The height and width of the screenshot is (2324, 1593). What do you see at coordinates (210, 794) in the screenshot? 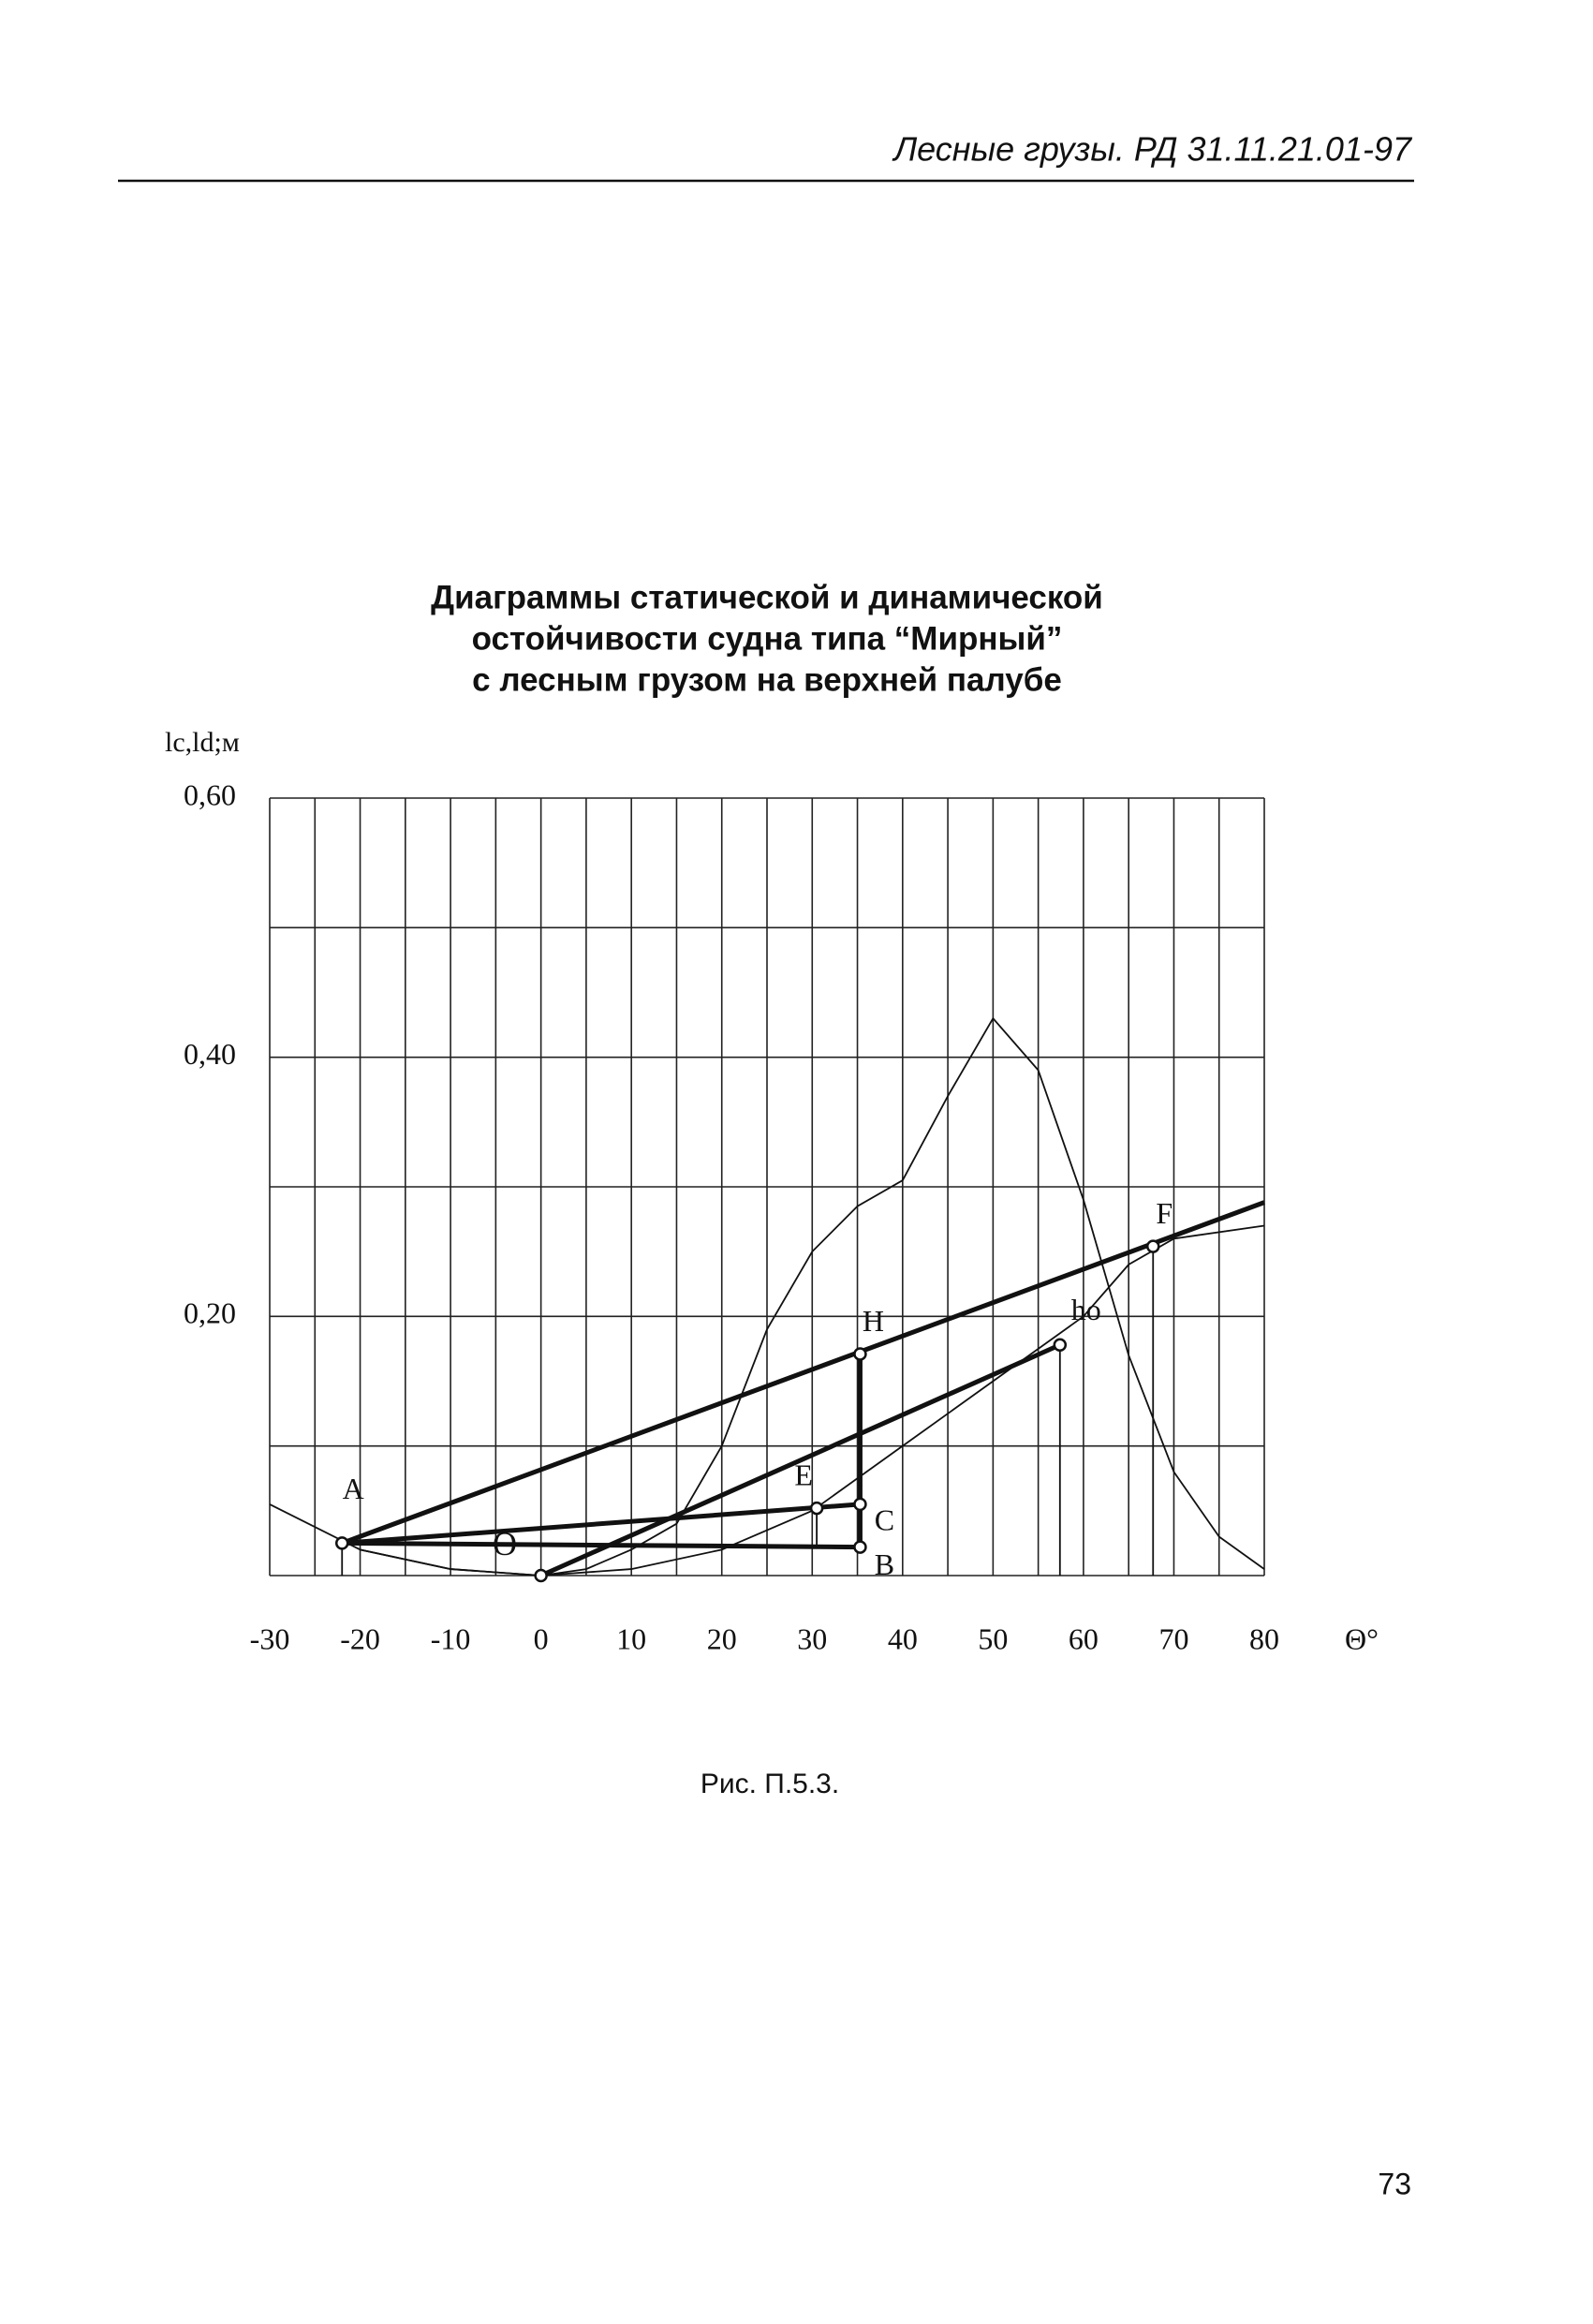
I see `y-tick-label: 0,60` at bounding box center [210, 794].